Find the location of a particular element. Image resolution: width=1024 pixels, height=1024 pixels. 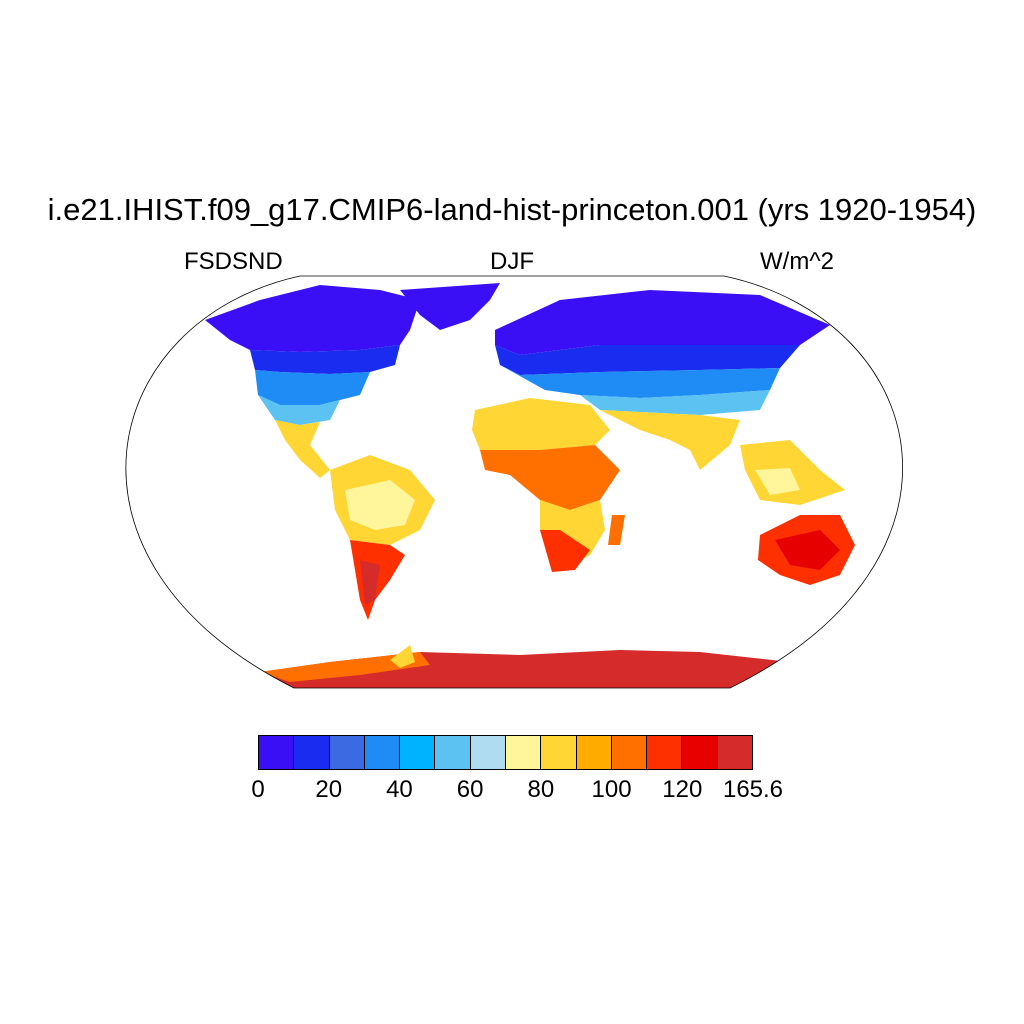

africa-central is located at coordinates (550, 477).